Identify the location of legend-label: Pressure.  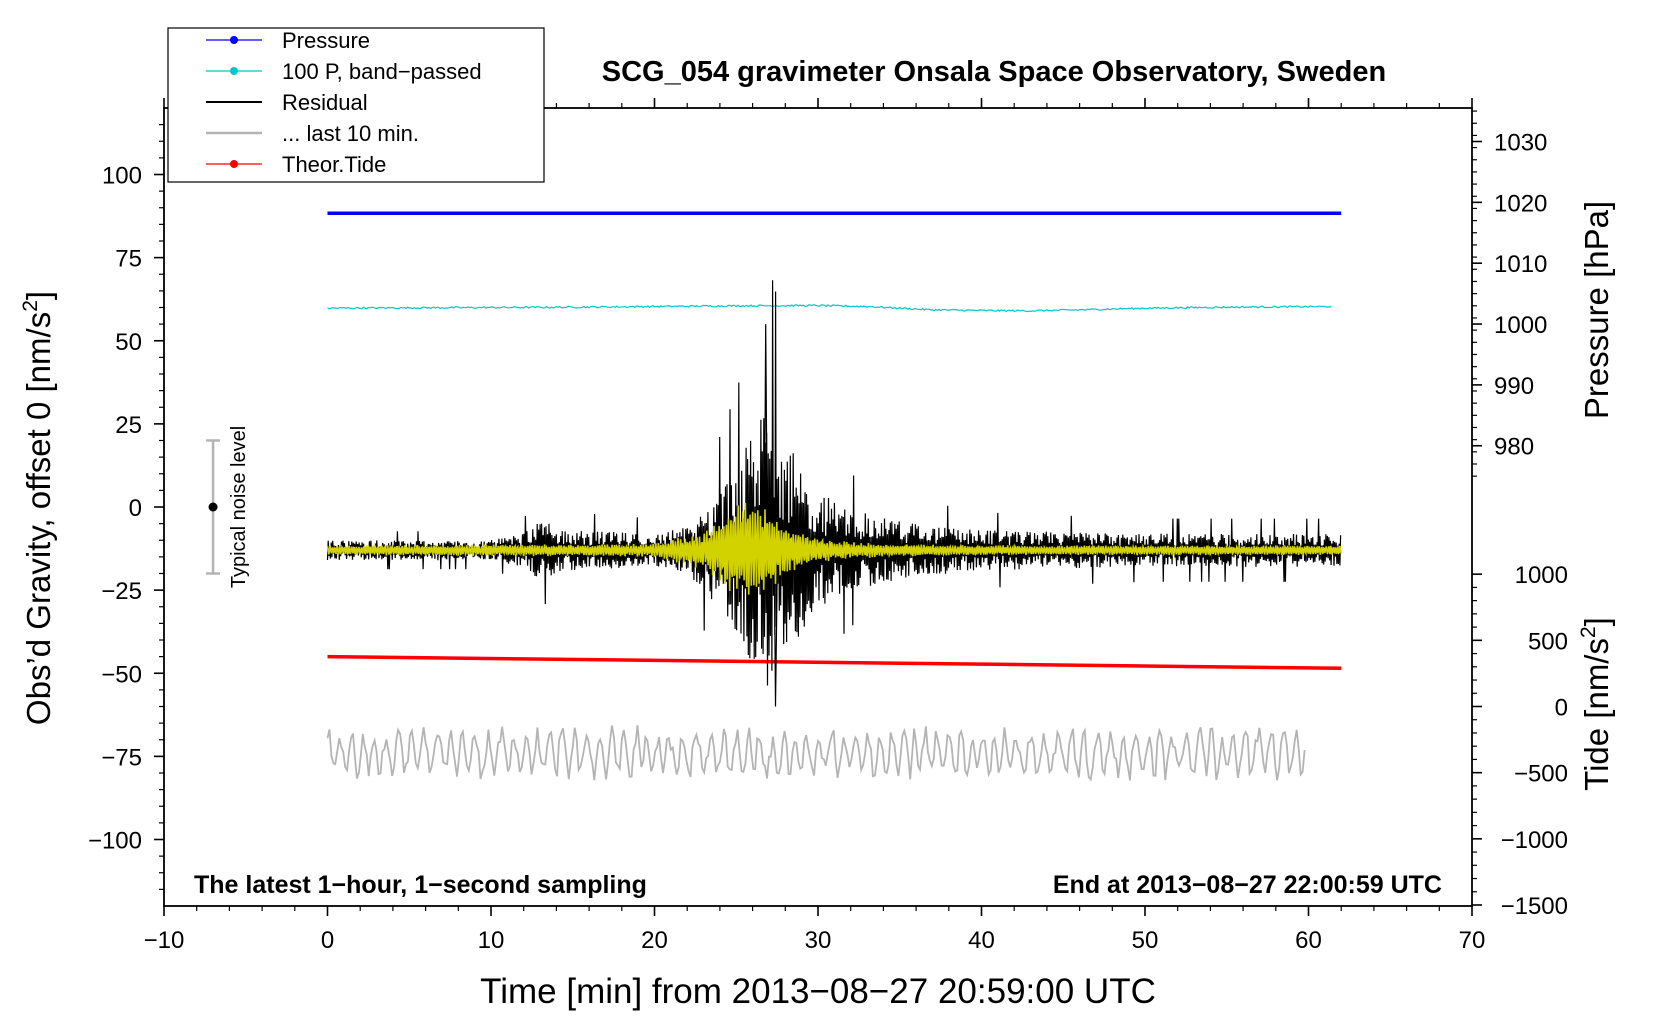
(326, 40).